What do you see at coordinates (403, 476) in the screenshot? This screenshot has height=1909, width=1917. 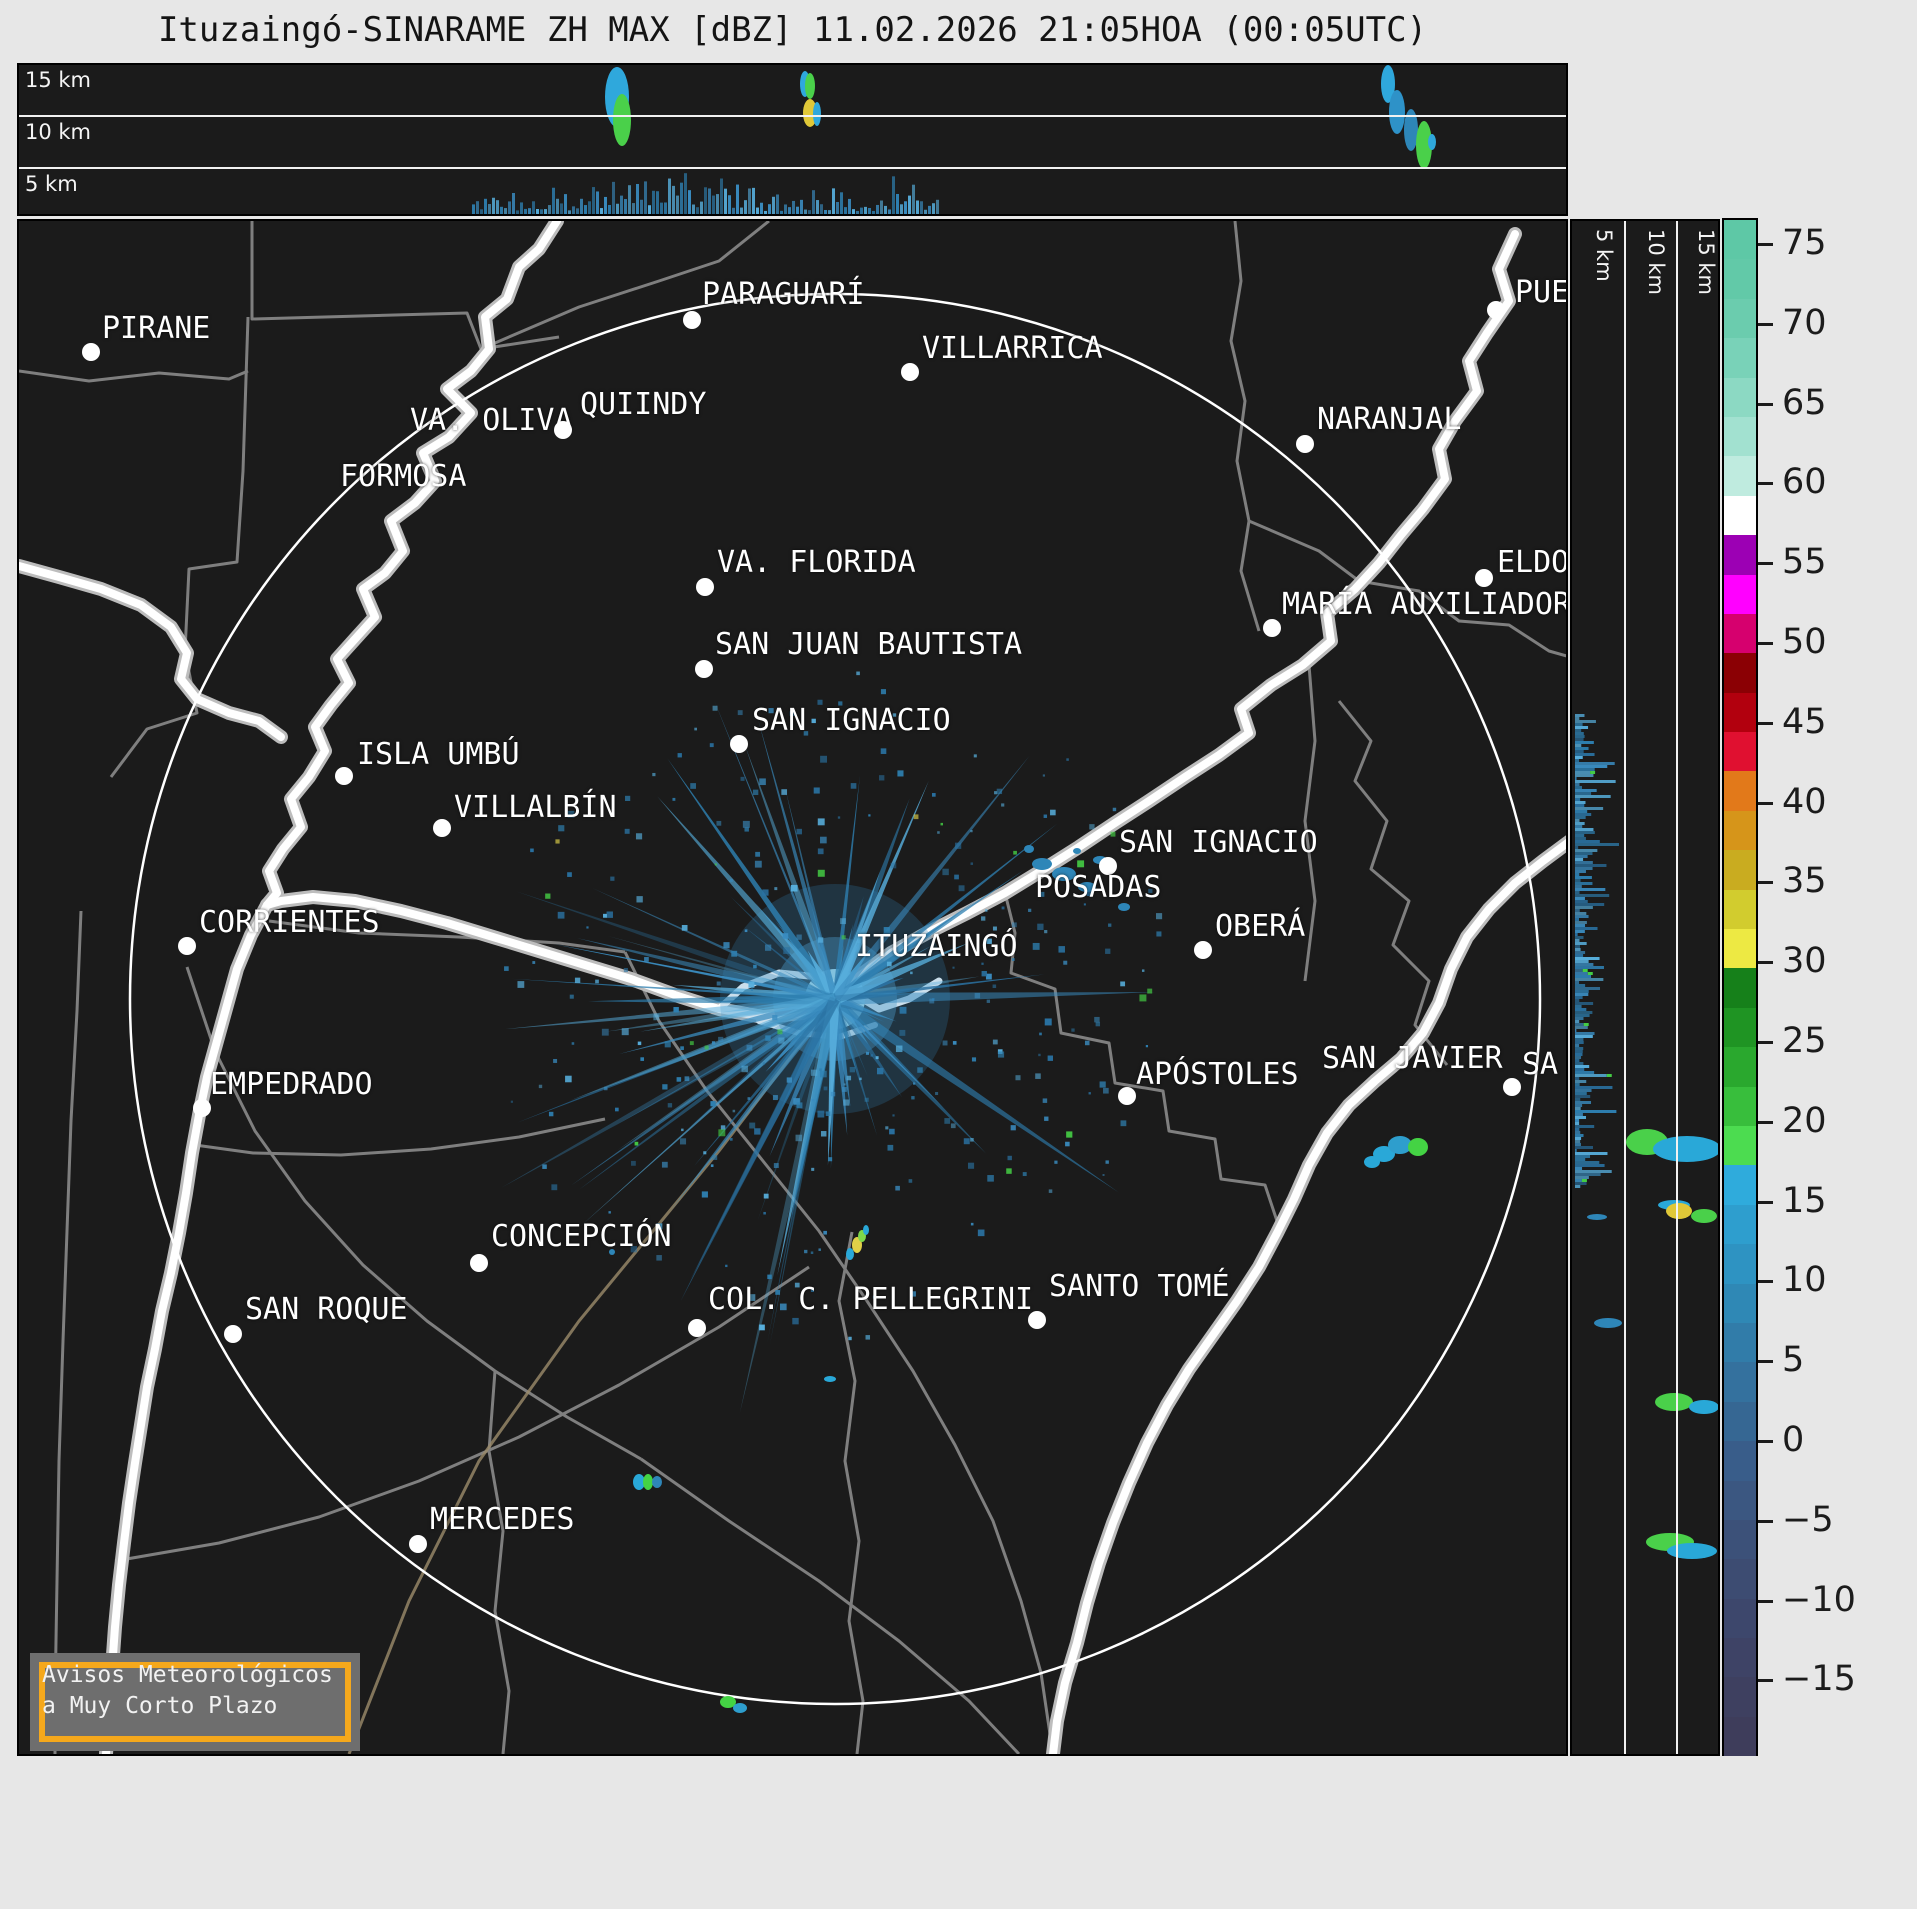 I see `city-label: FORMOSA` at bounding box center [403, 476].